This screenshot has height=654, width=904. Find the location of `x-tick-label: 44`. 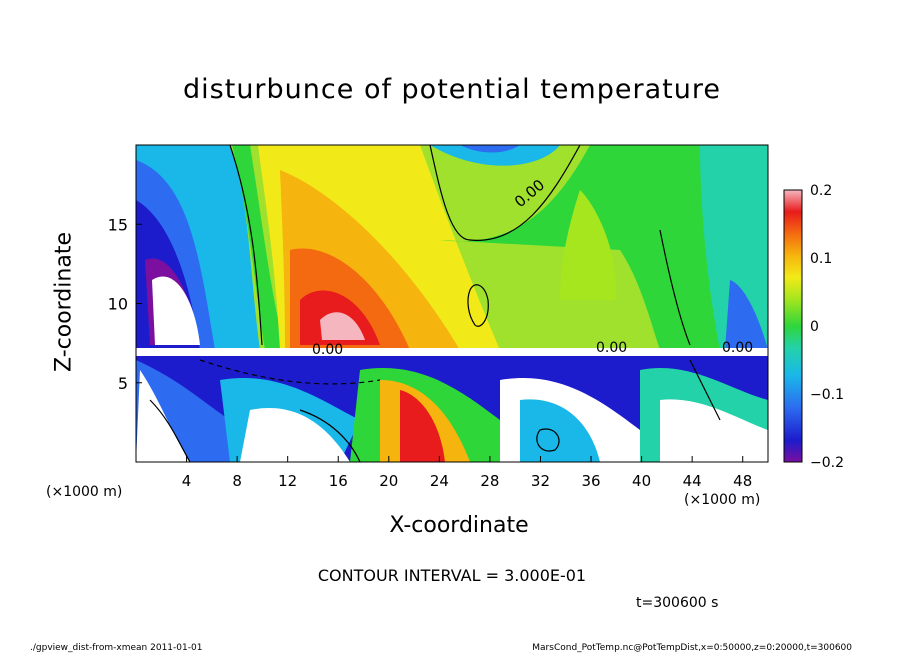

x-tick-label: 44 is located at coordinates (692, 481).